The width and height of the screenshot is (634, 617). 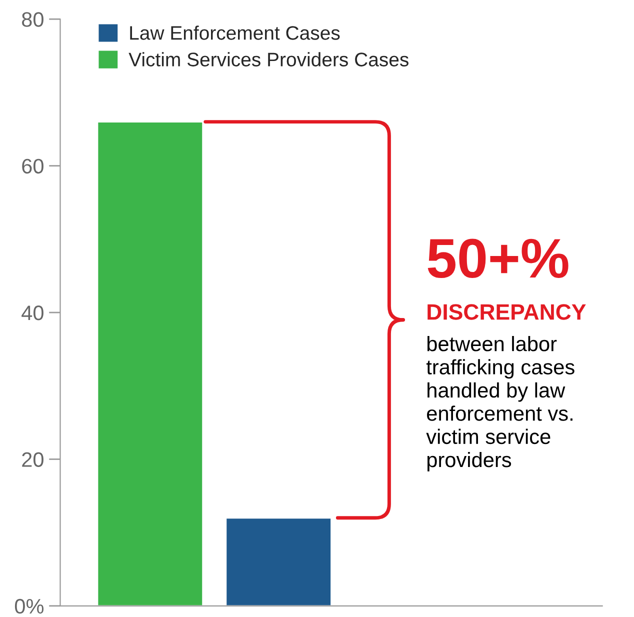 I want to click on y-tick-label: 40, so click(x=33, y=313).